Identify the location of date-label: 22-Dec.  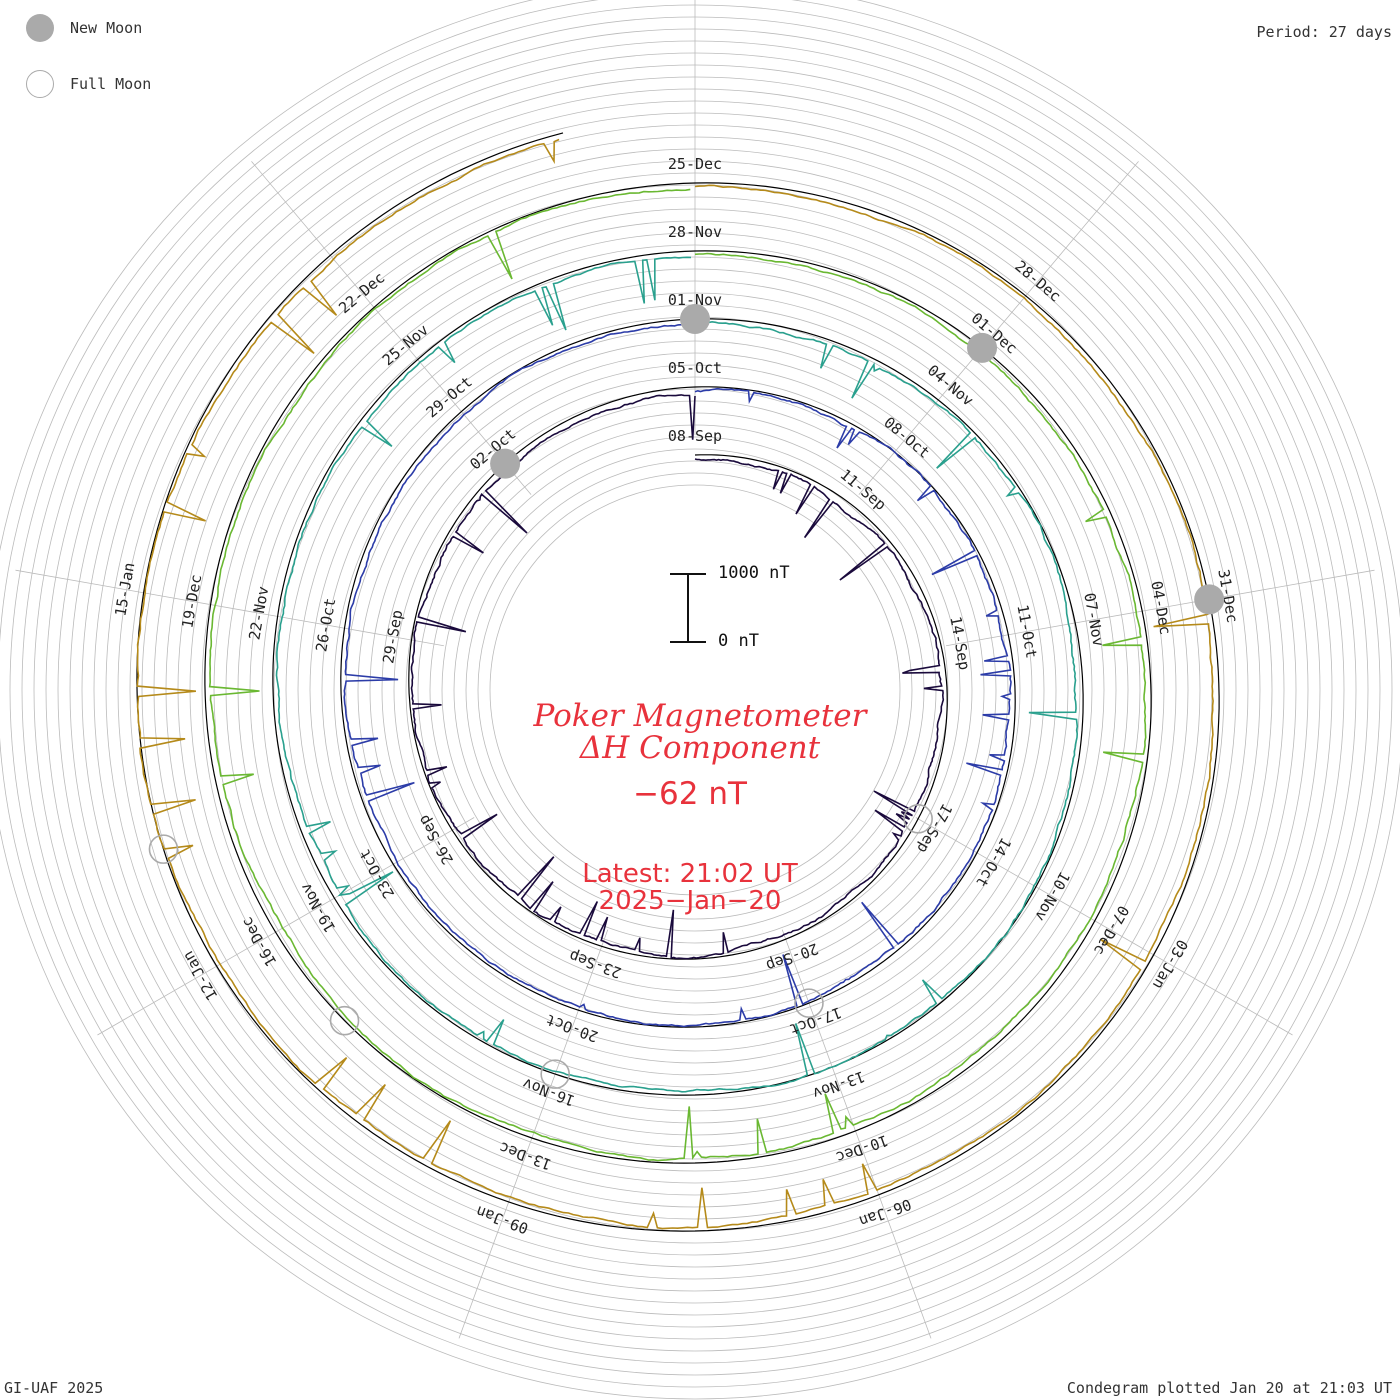
(361, 293).